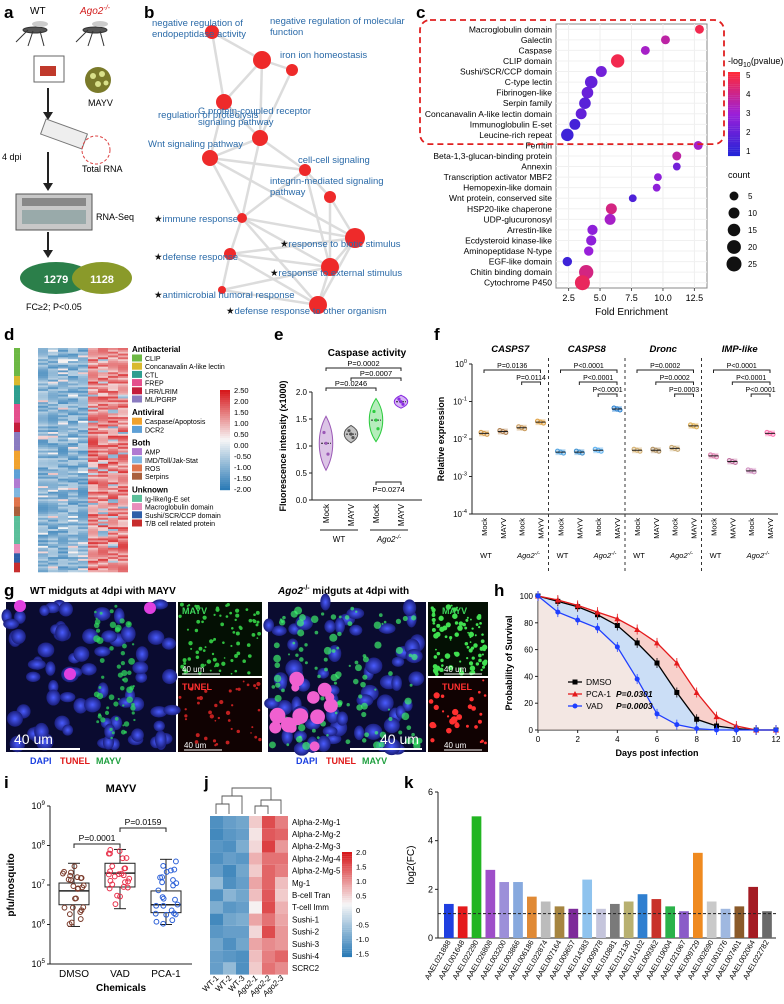 This screenshot has height=1004, width=784. I want to click on x-tick-label: 5.0, so click(600, 298).